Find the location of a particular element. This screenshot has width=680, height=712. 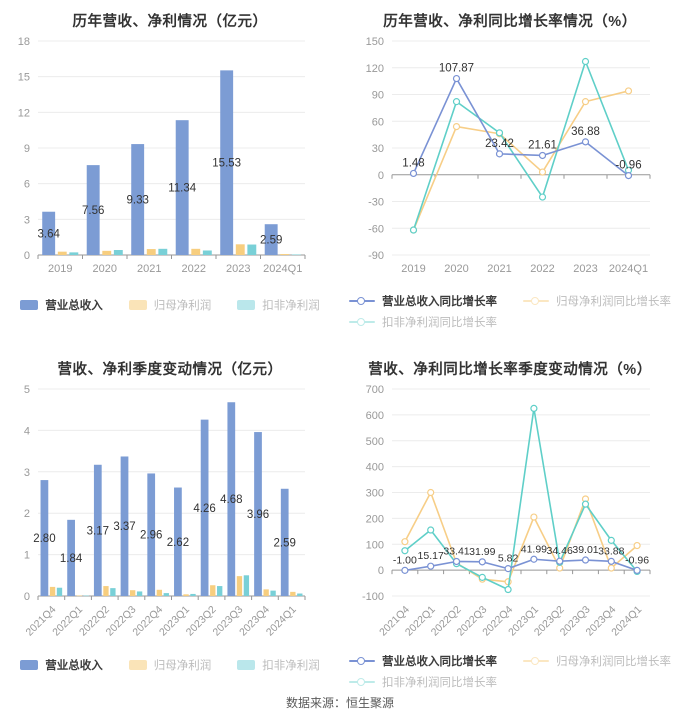

y-axis-tick-label: -90 is located at coordinates (376, 256).